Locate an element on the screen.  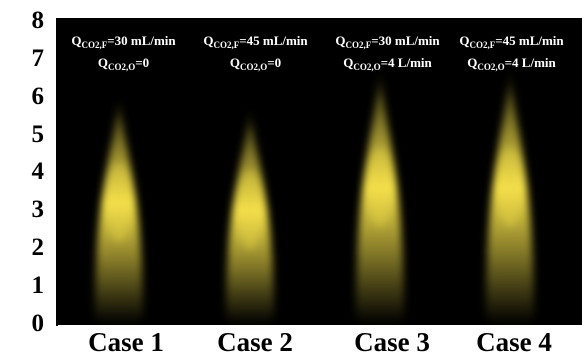
y-tick-label: 7 is located at coordinates (38, 58).